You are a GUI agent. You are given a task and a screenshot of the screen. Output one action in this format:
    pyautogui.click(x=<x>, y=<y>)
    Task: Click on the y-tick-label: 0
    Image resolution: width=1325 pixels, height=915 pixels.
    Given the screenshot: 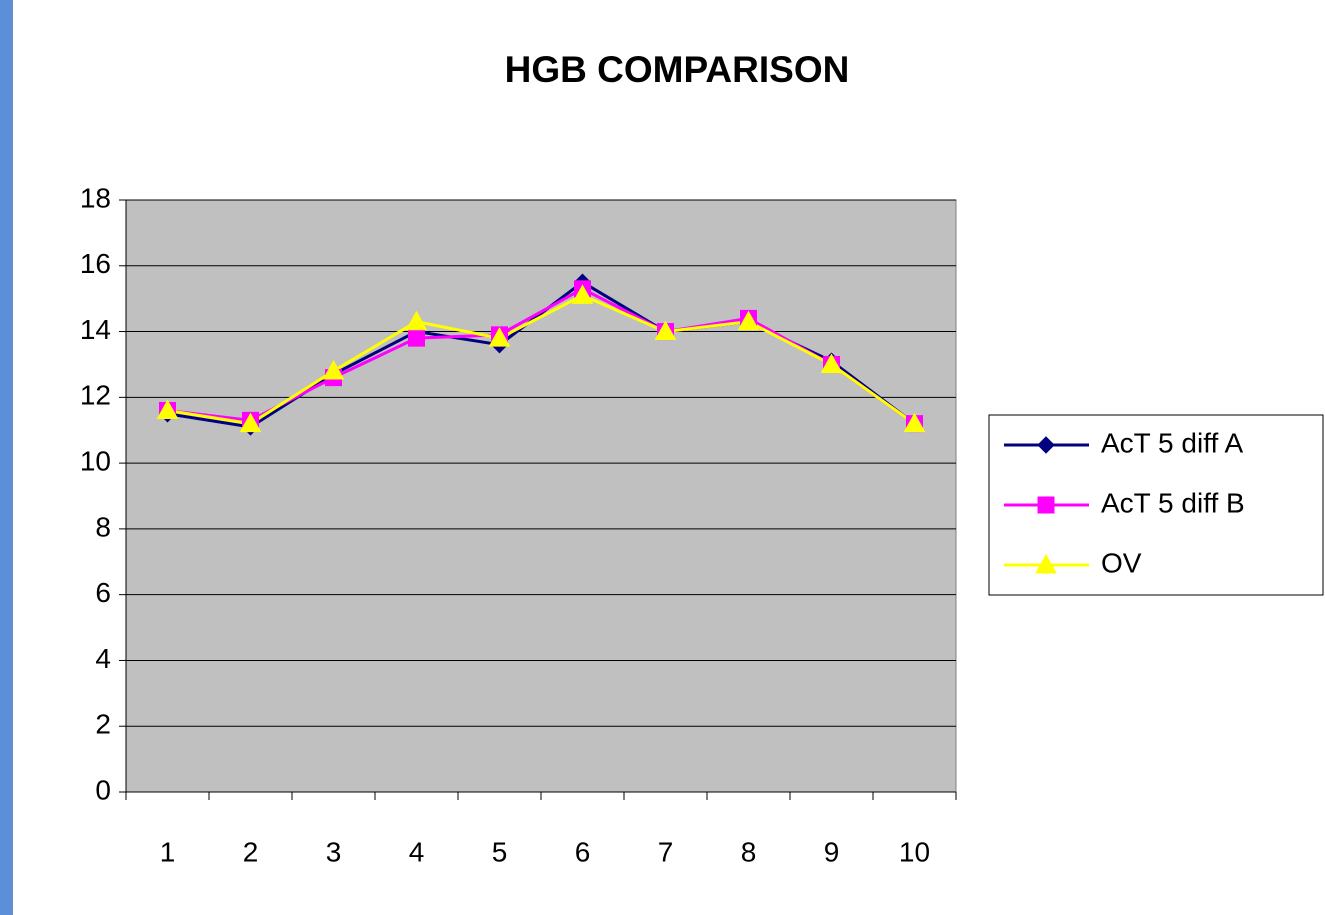 What is the action you would take?
    pyautogui.click(x=103, y=789)
    